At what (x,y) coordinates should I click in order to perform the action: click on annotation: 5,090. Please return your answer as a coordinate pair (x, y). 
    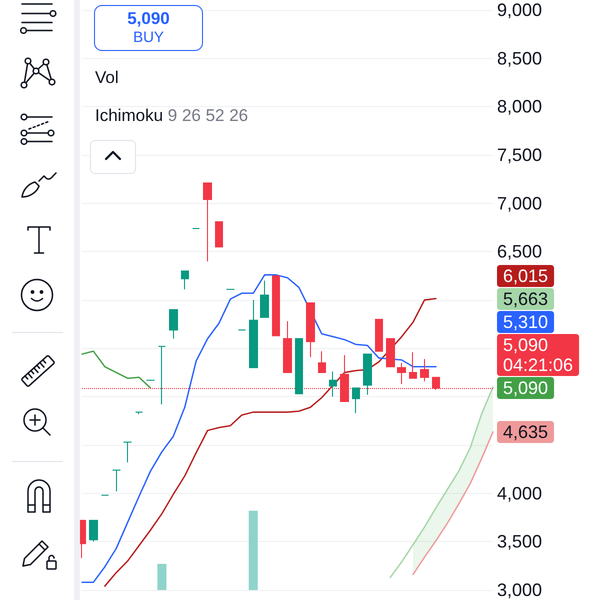
    Looking at the image, I should click on (148, 19).